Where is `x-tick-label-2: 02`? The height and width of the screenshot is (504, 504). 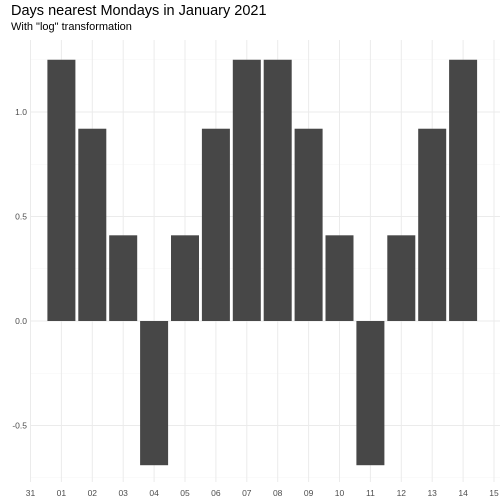
x-tick-label-2: 02 is located at coordinates (93, 493).